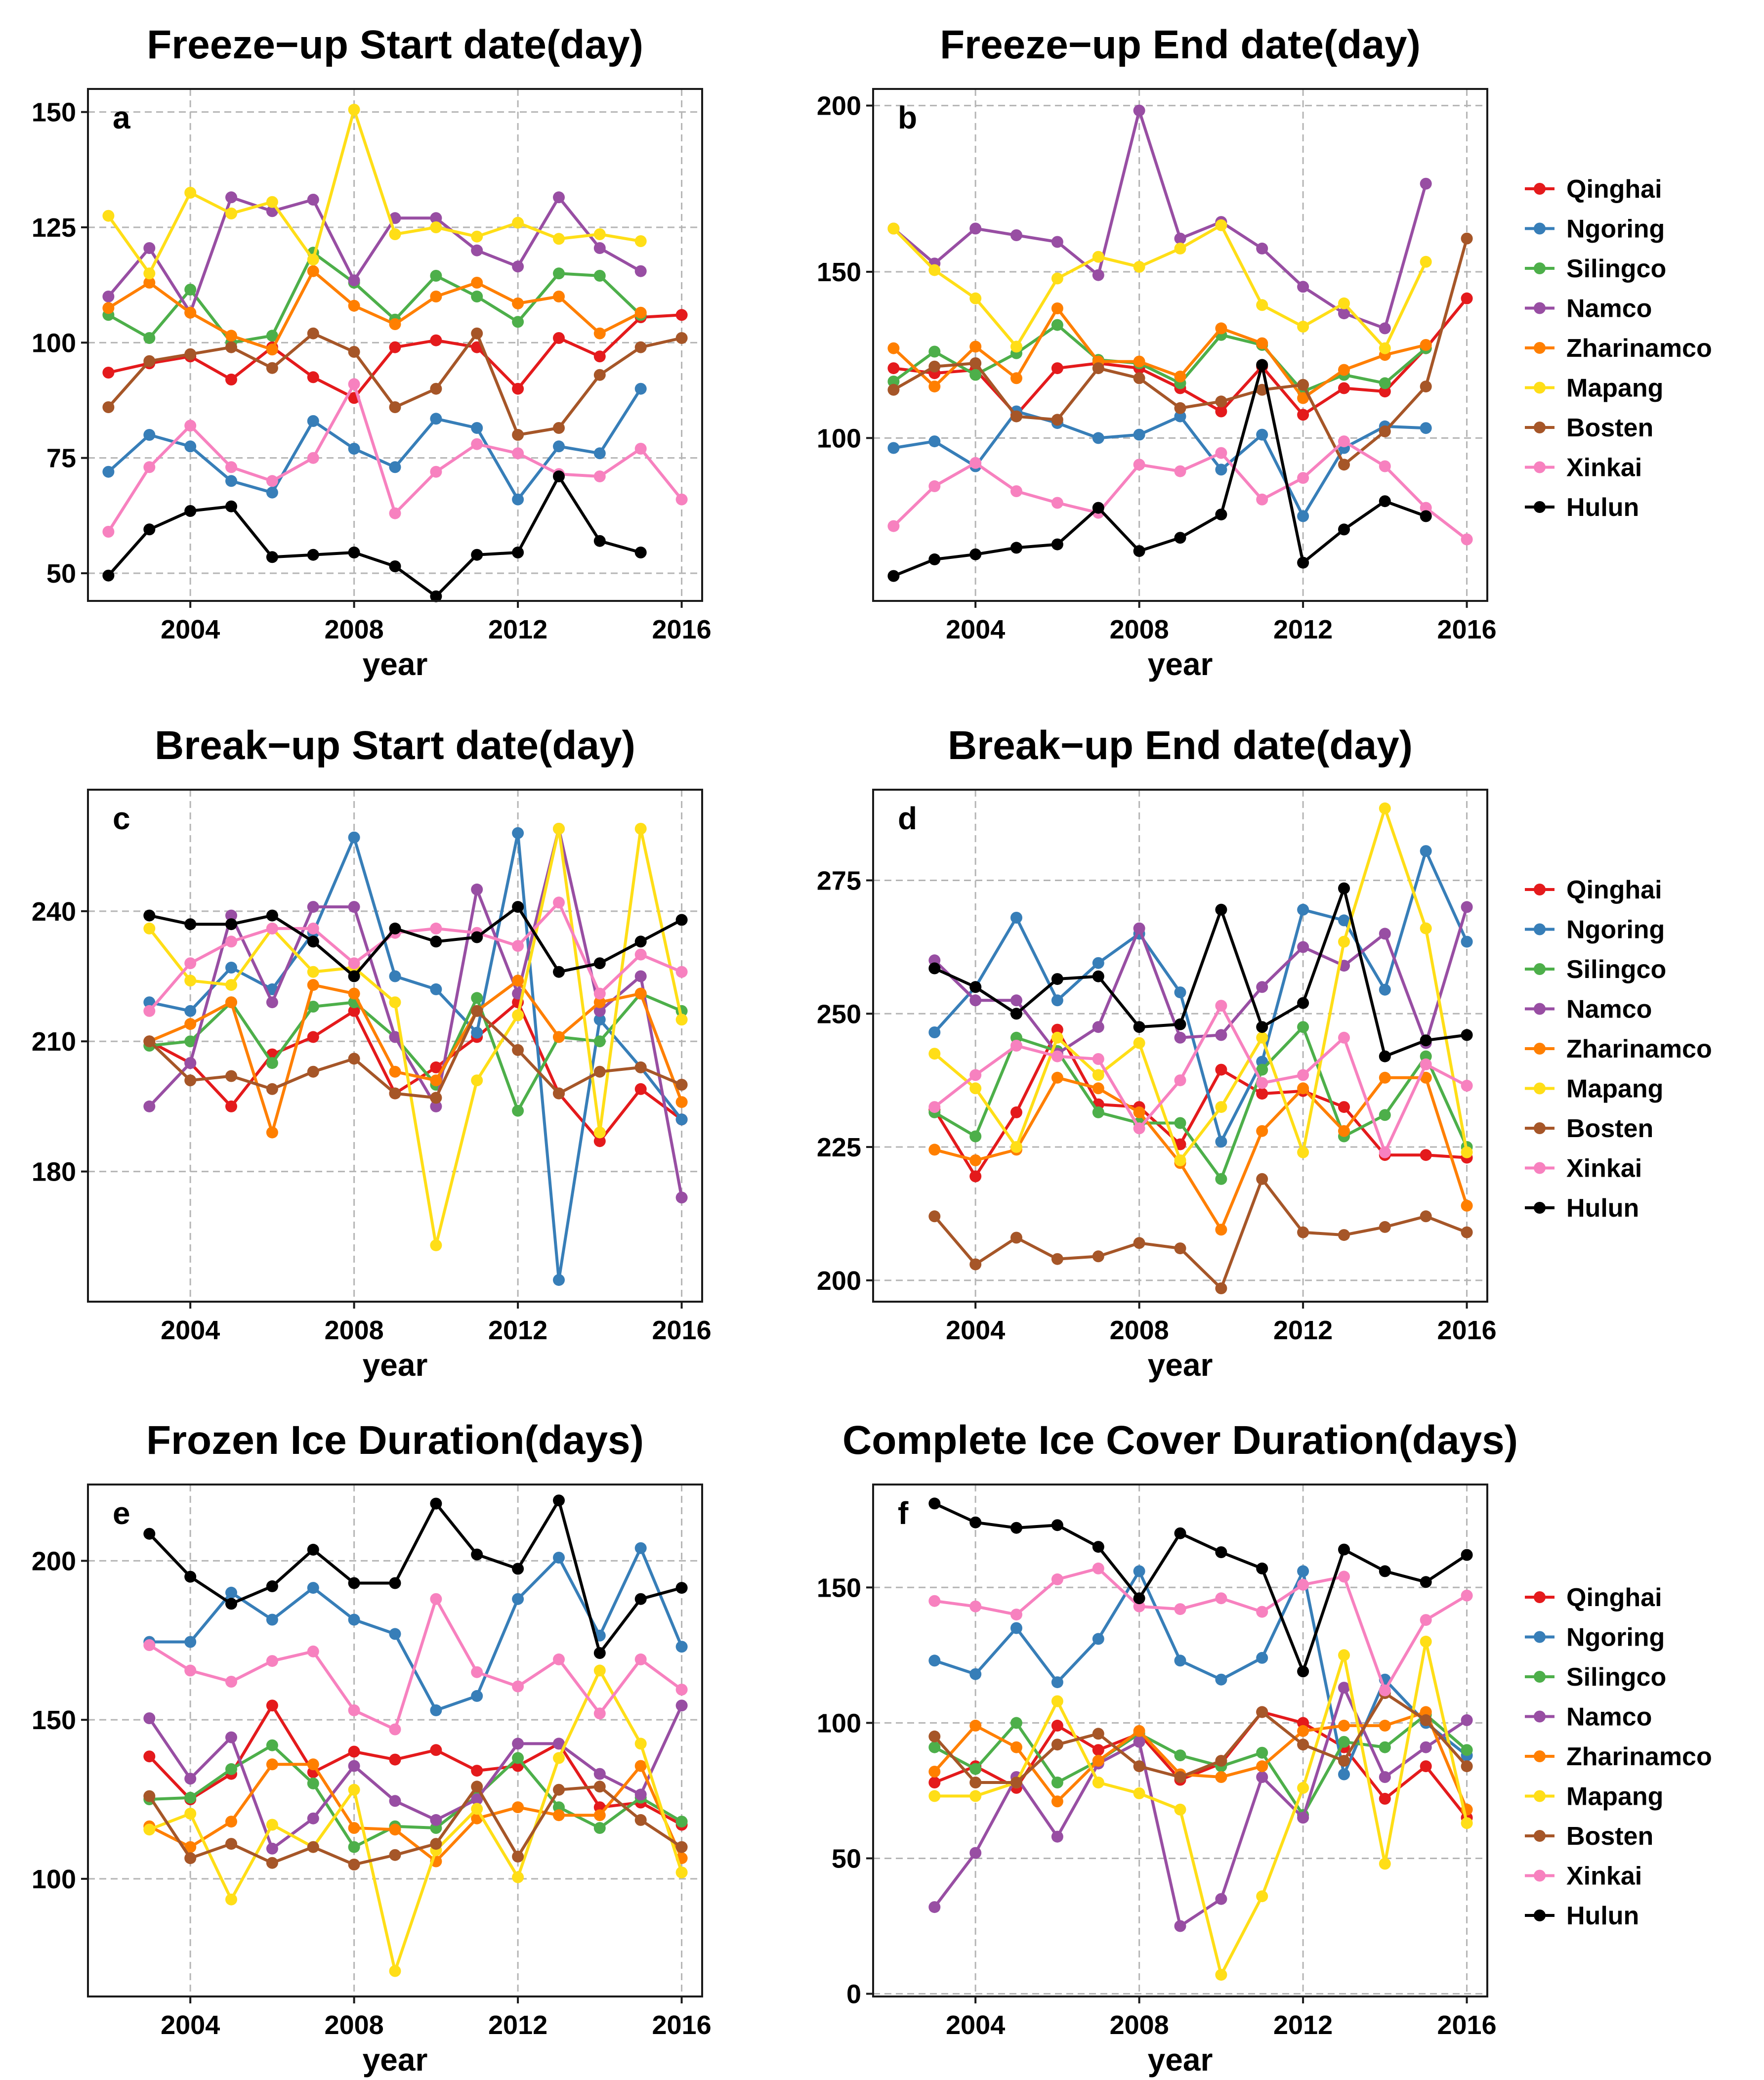 Image resolution: width=1764 pixels, height=2080 pixels. Describe the element at coordinates (1595, 969) in the screenshot. I see `legend-item-silingco: Silingco` at that location.